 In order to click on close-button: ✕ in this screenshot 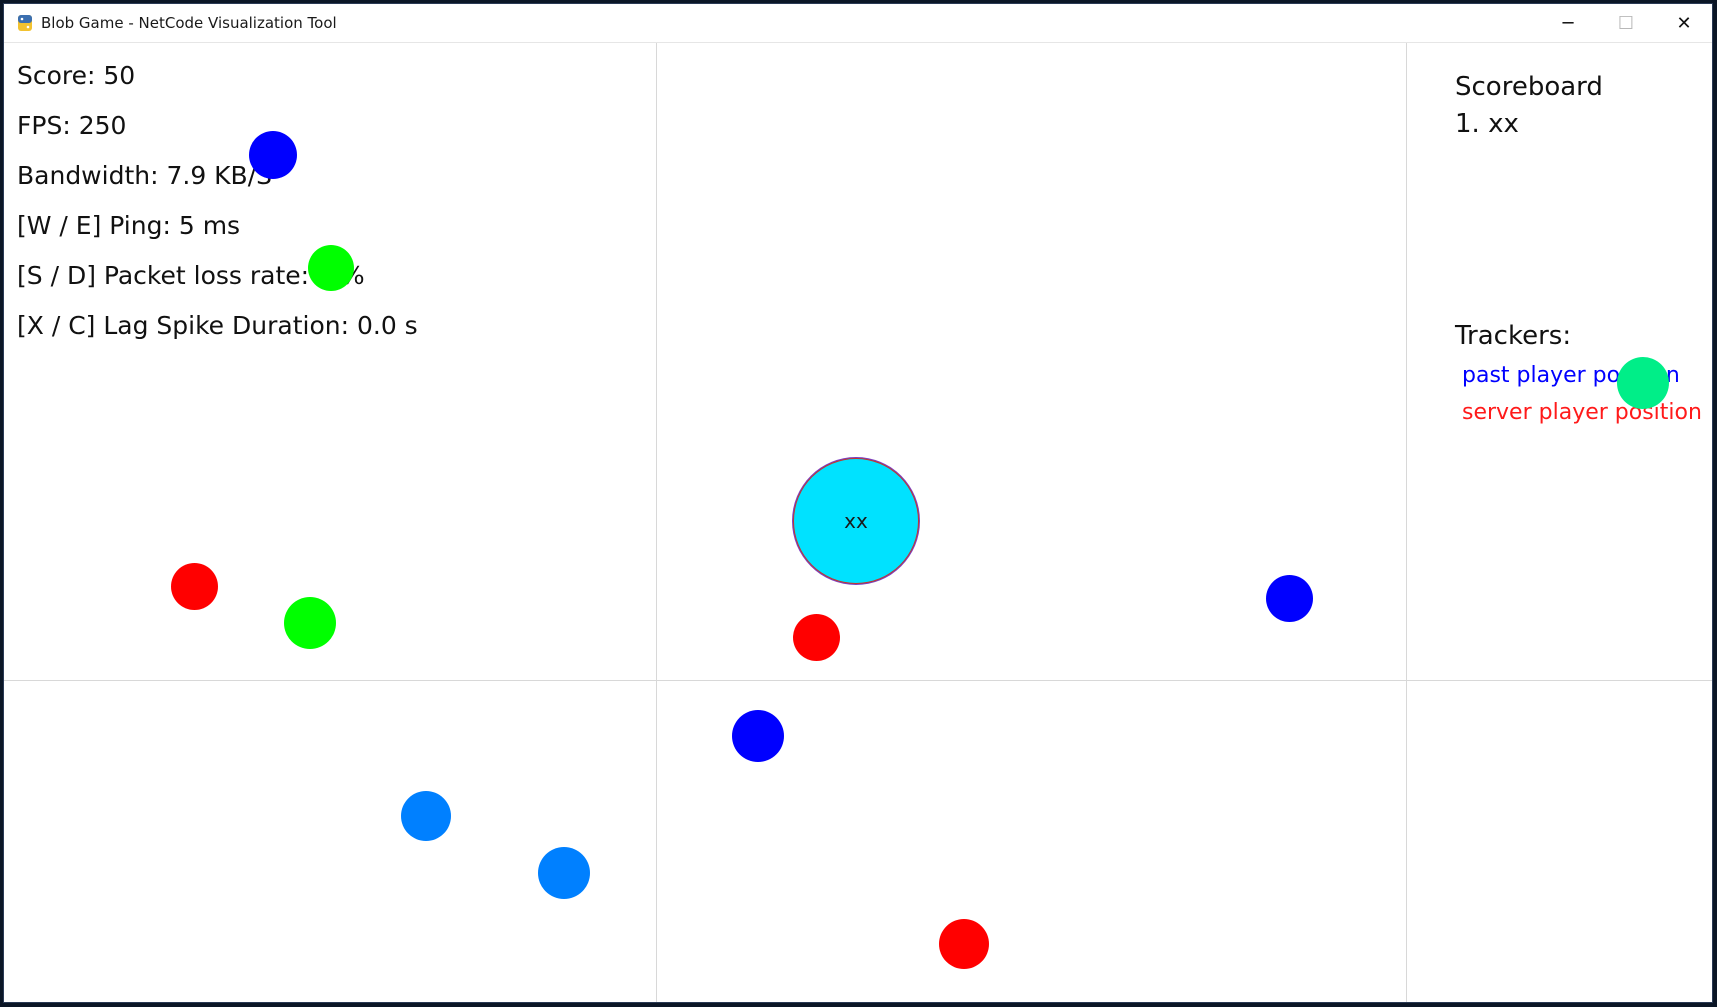, I will do `click(1684, 23)`.